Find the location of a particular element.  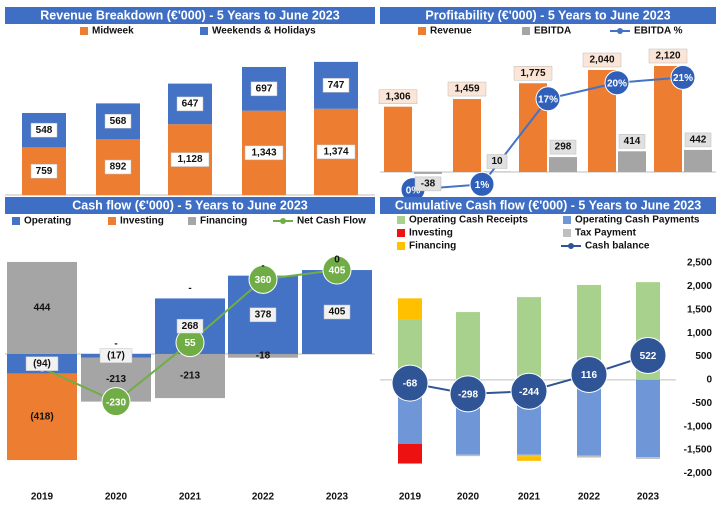

bar-label: 647 is located at coordinates (190, 104).